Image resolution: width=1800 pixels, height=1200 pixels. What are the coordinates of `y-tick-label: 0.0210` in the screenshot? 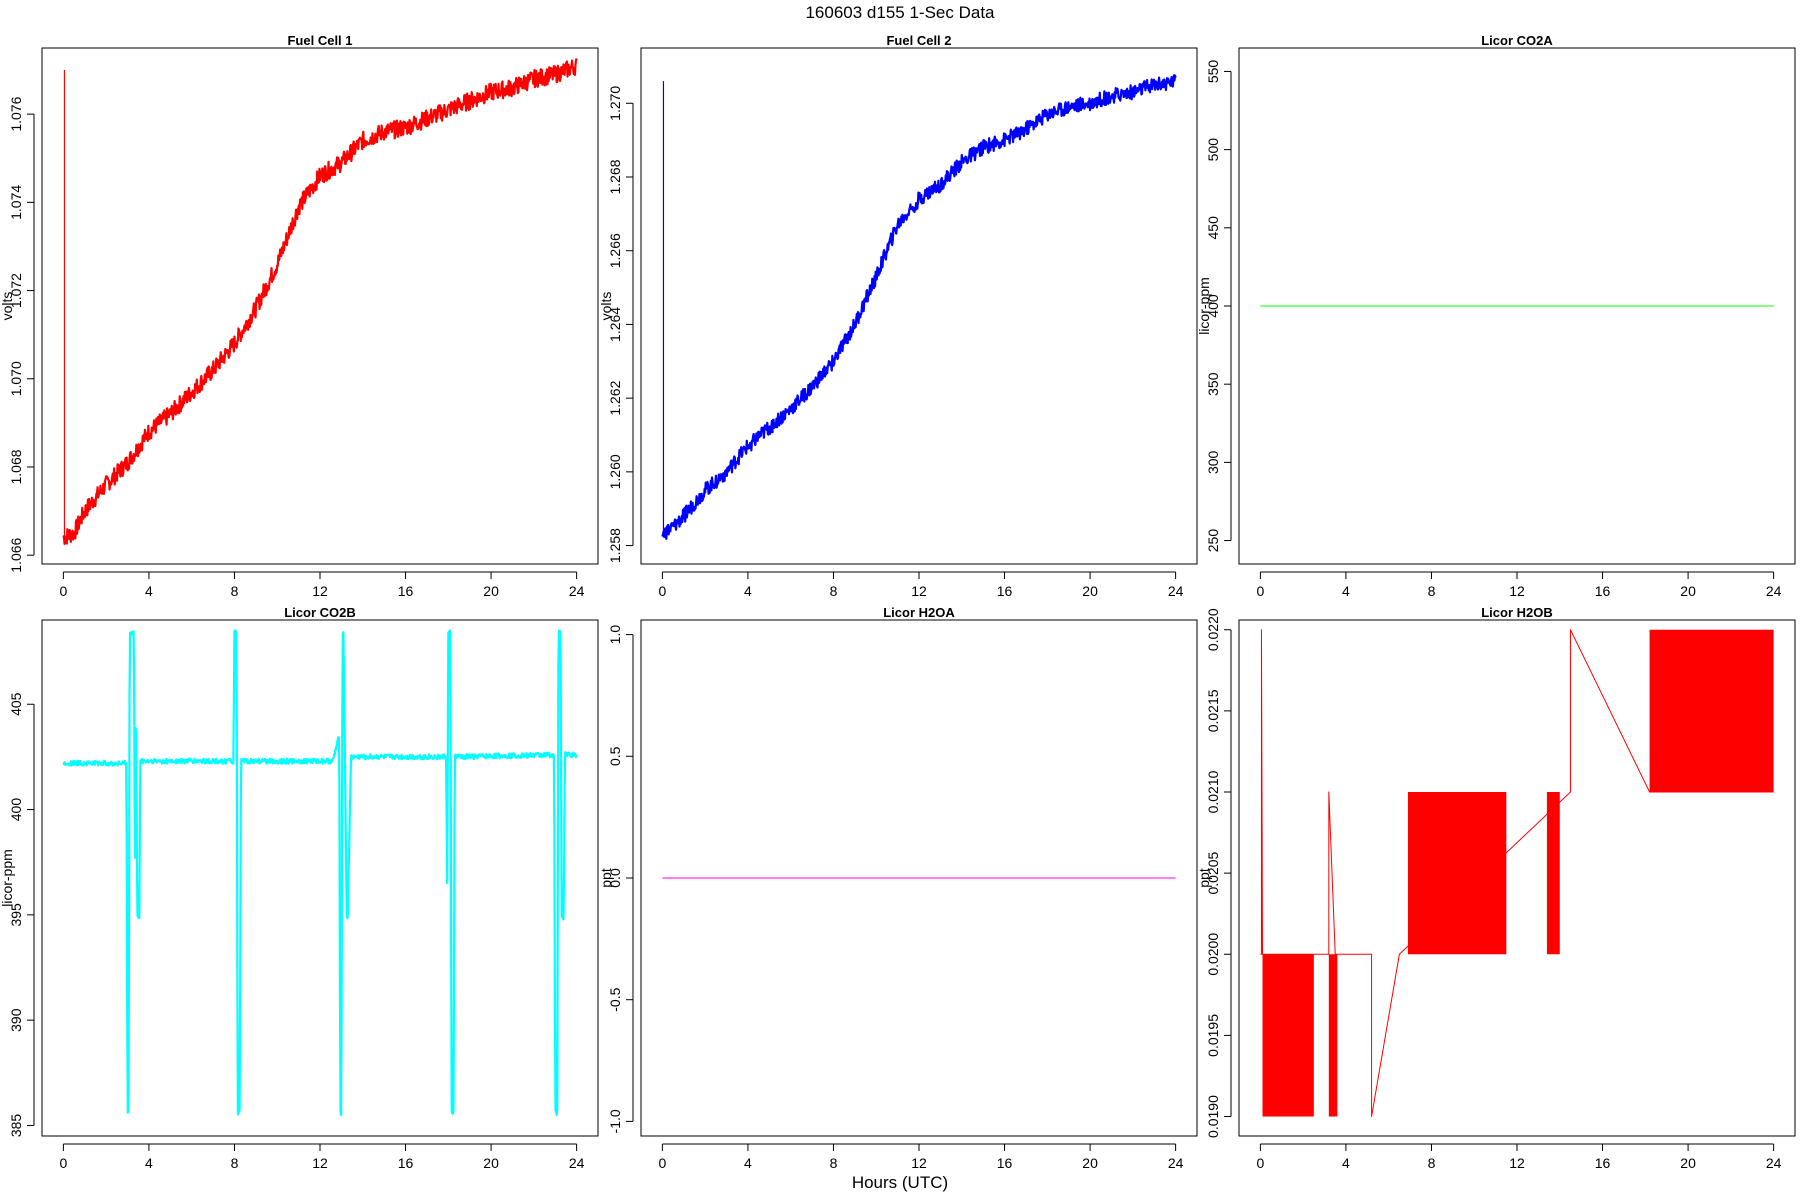 It's located at (1213, 791).